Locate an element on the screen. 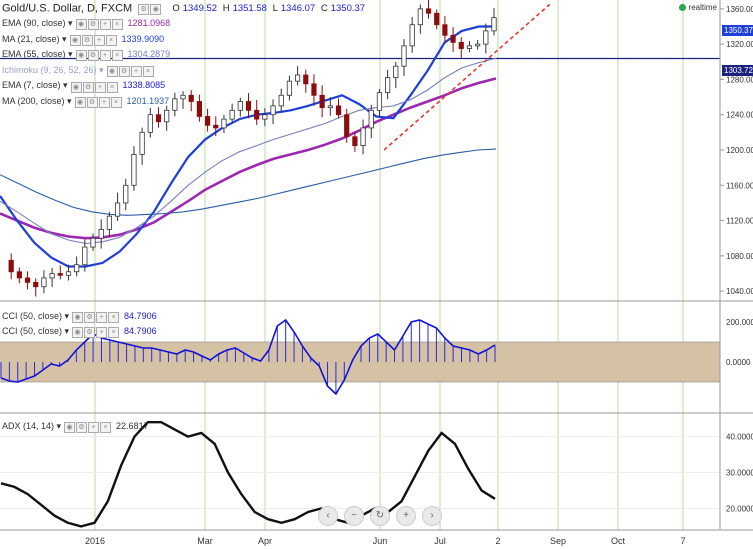 This screenshot has height=549, width=753. x-tick-label: Jul is located at coordinates (440, 541).